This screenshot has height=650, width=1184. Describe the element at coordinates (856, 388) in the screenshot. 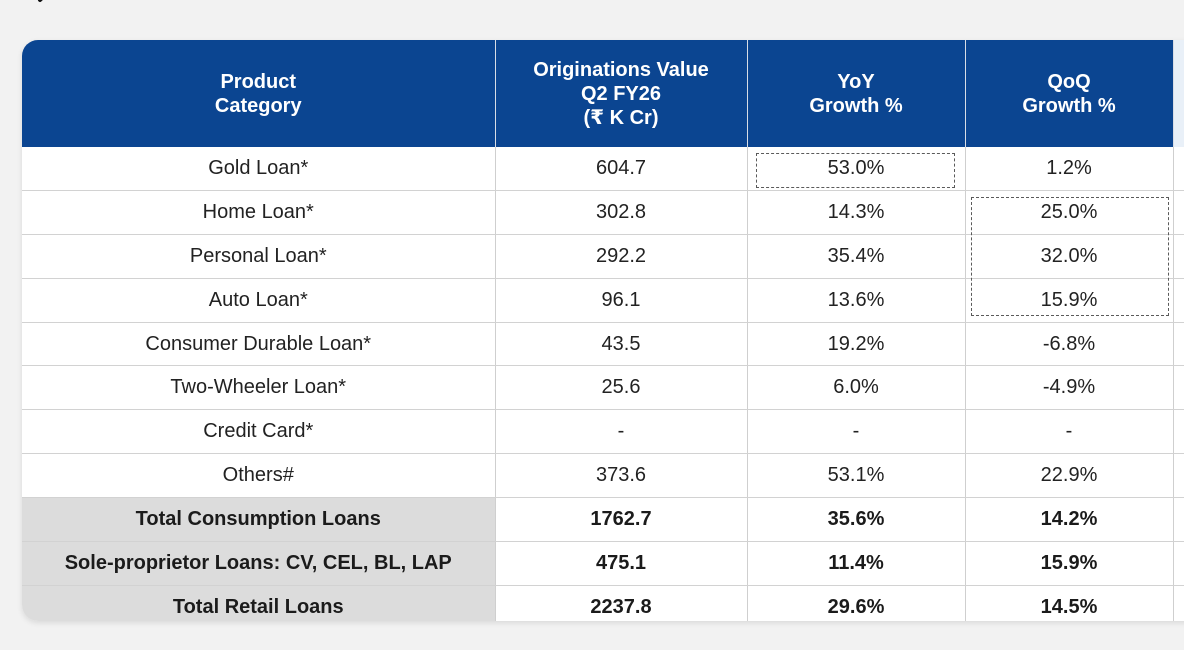

I see `yoy-growth-cell: 6.0%` at that location.